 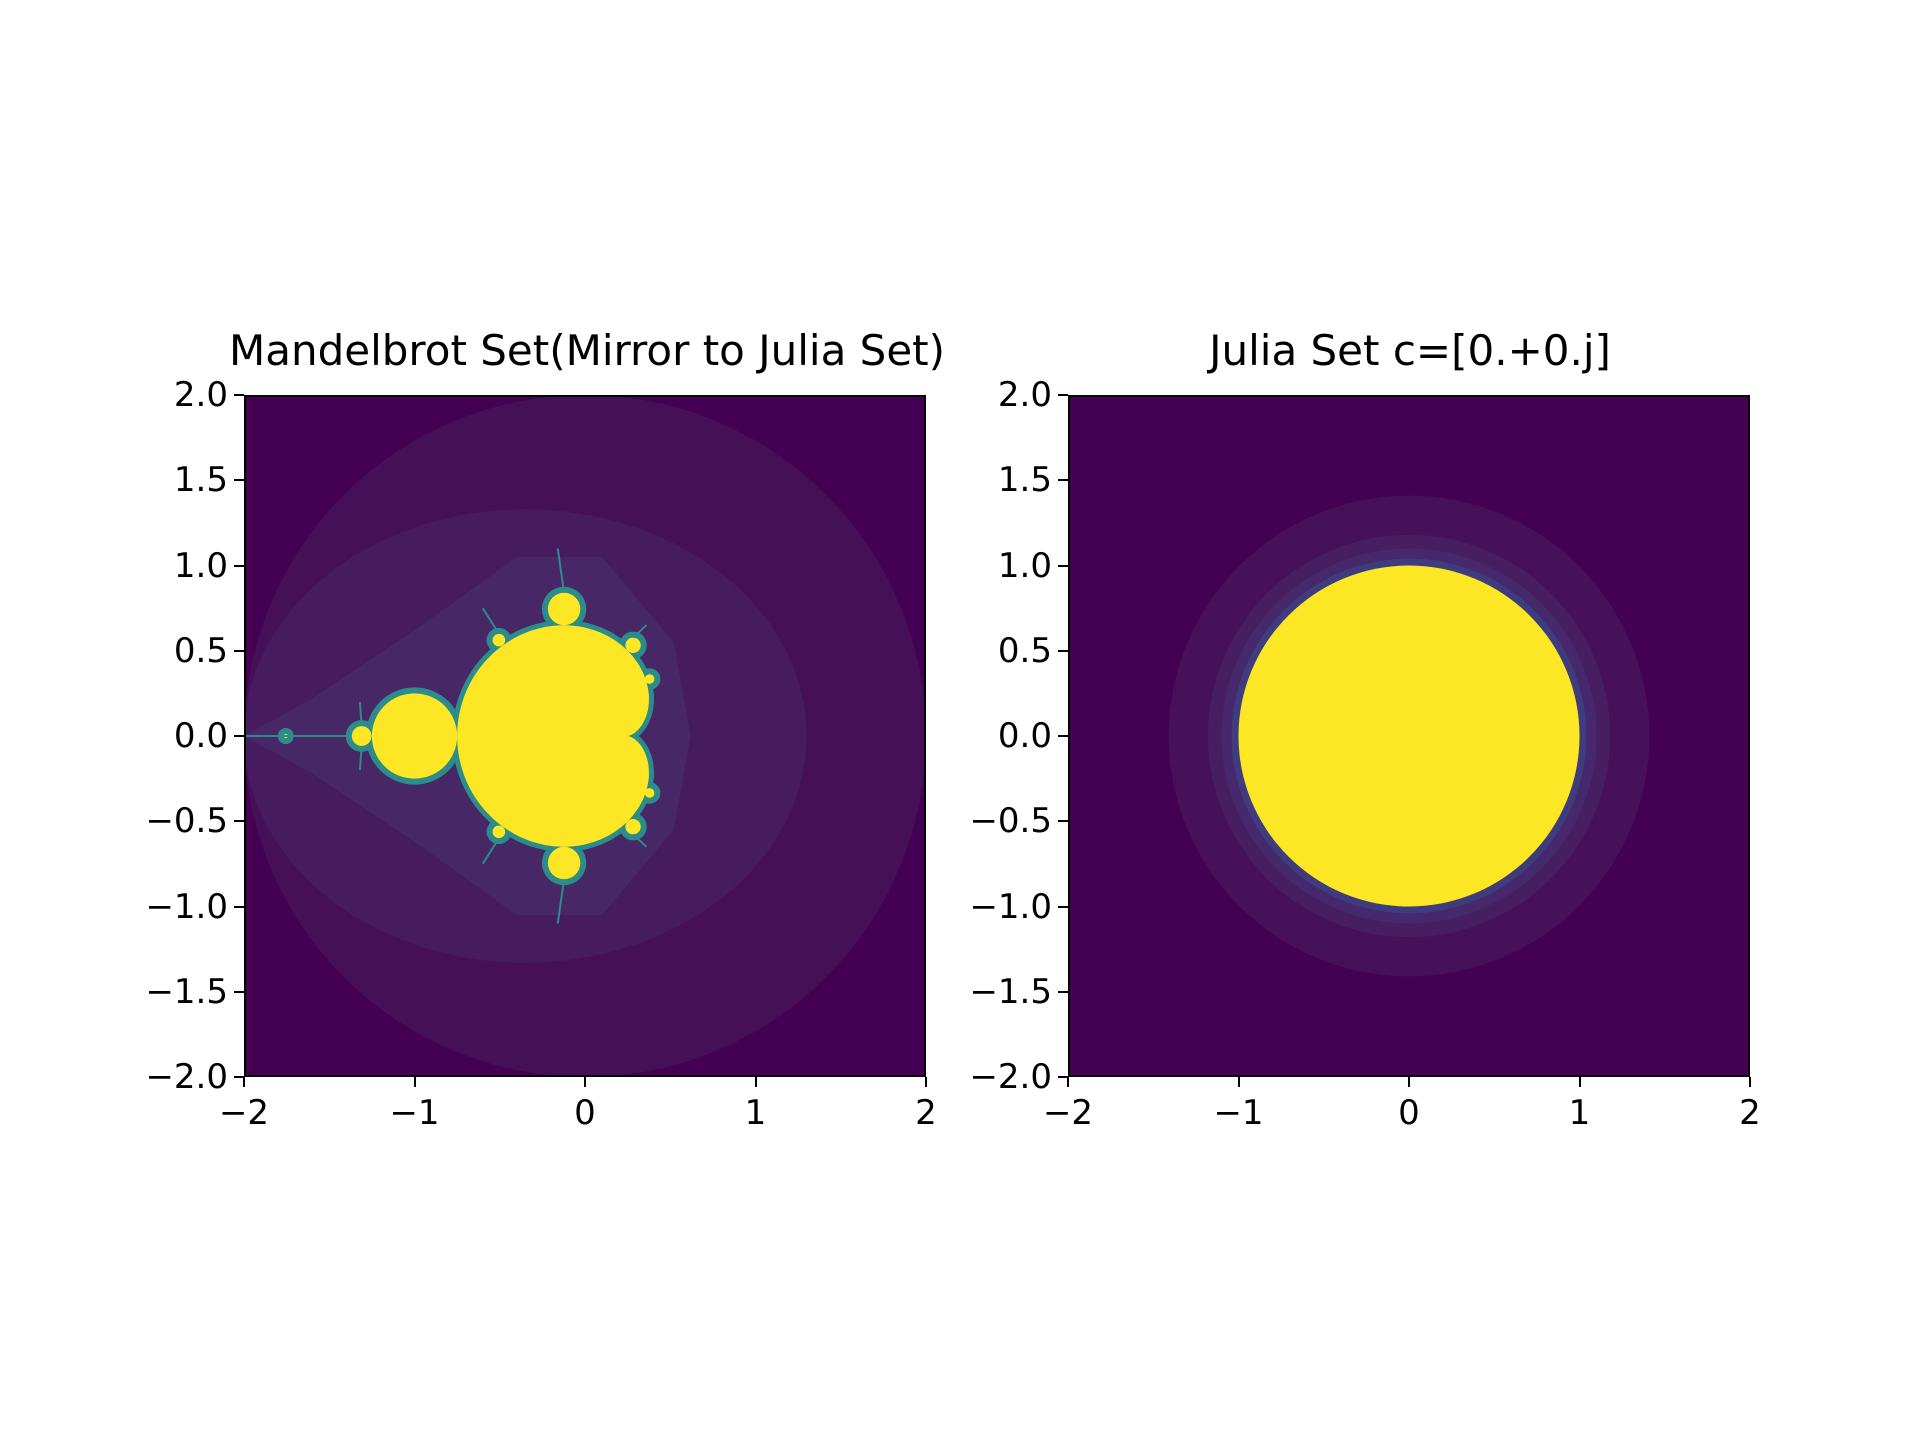 What do you see at coordinates (649, 679) in the screenshot?
I see `right-upper-small-bulb` at bounding box center [649, 679].